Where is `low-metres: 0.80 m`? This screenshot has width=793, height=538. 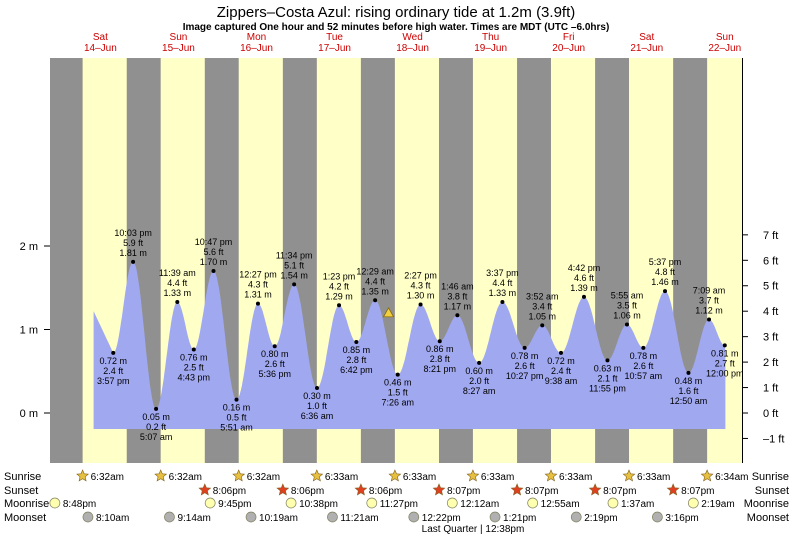
low-metres: 0.80 m is located at coordinates (275, 354).